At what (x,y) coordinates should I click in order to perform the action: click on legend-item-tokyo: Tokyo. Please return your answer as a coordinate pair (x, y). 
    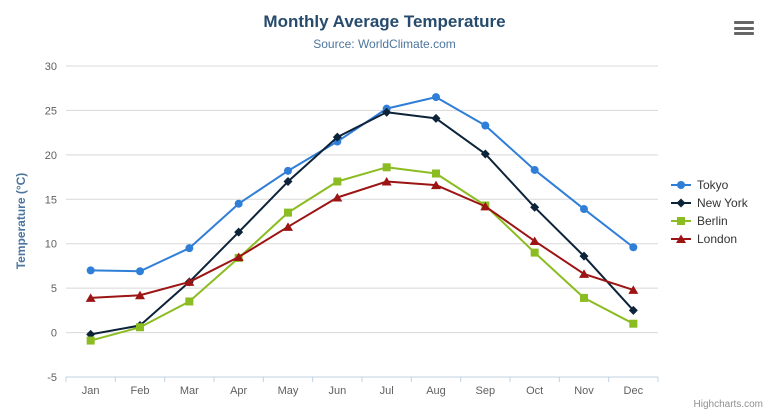
    Looking at the image, I should click on (709, 185).